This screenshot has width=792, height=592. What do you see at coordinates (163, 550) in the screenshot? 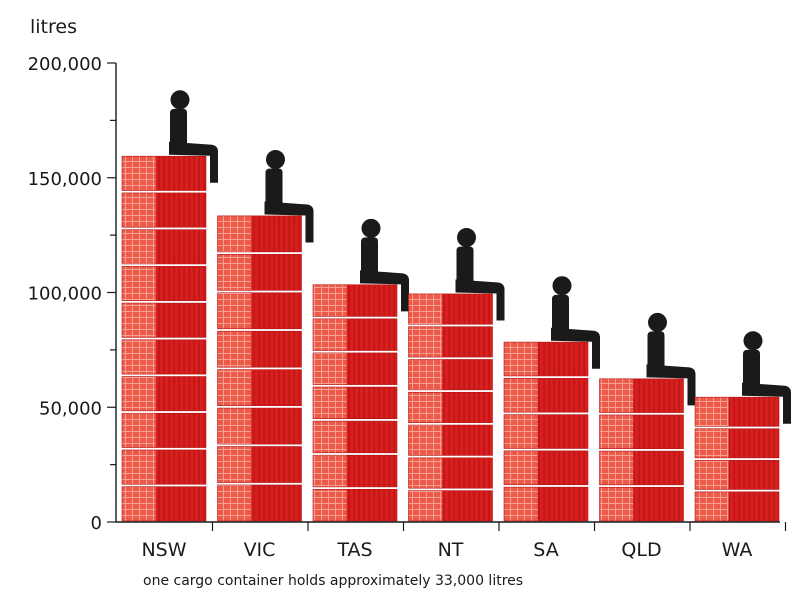
I see `x-tick-label: NSW` at bounding box center [163, 550].